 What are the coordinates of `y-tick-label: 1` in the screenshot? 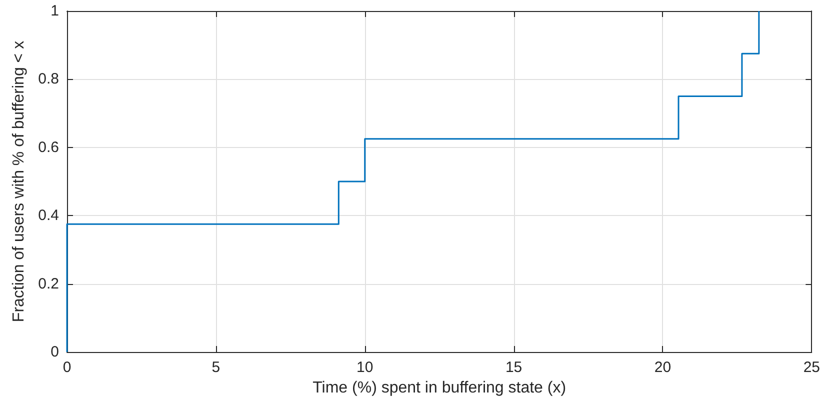 It's located at (54, 11).